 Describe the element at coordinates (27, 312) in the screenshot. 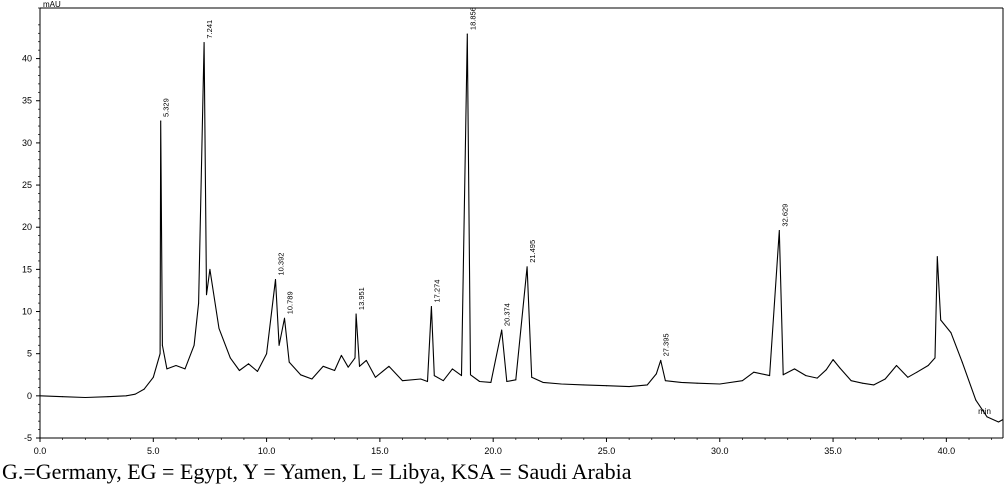

I see `y-tick-label: 10` at that location.